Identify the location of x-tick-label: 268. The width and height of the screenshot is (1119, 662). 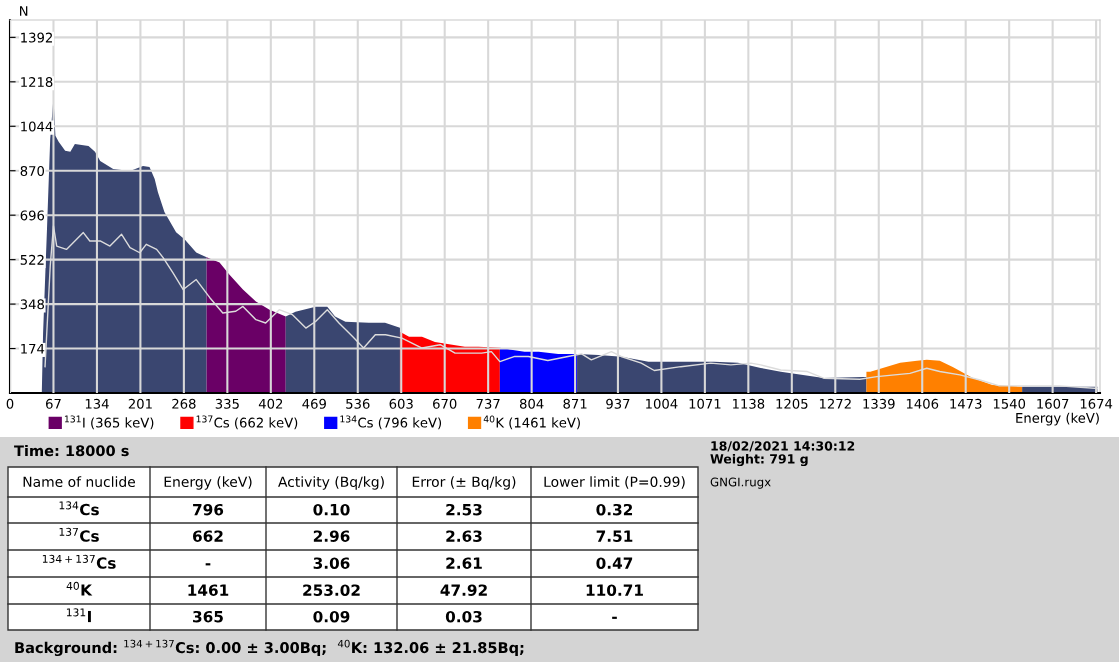
(184, 403).